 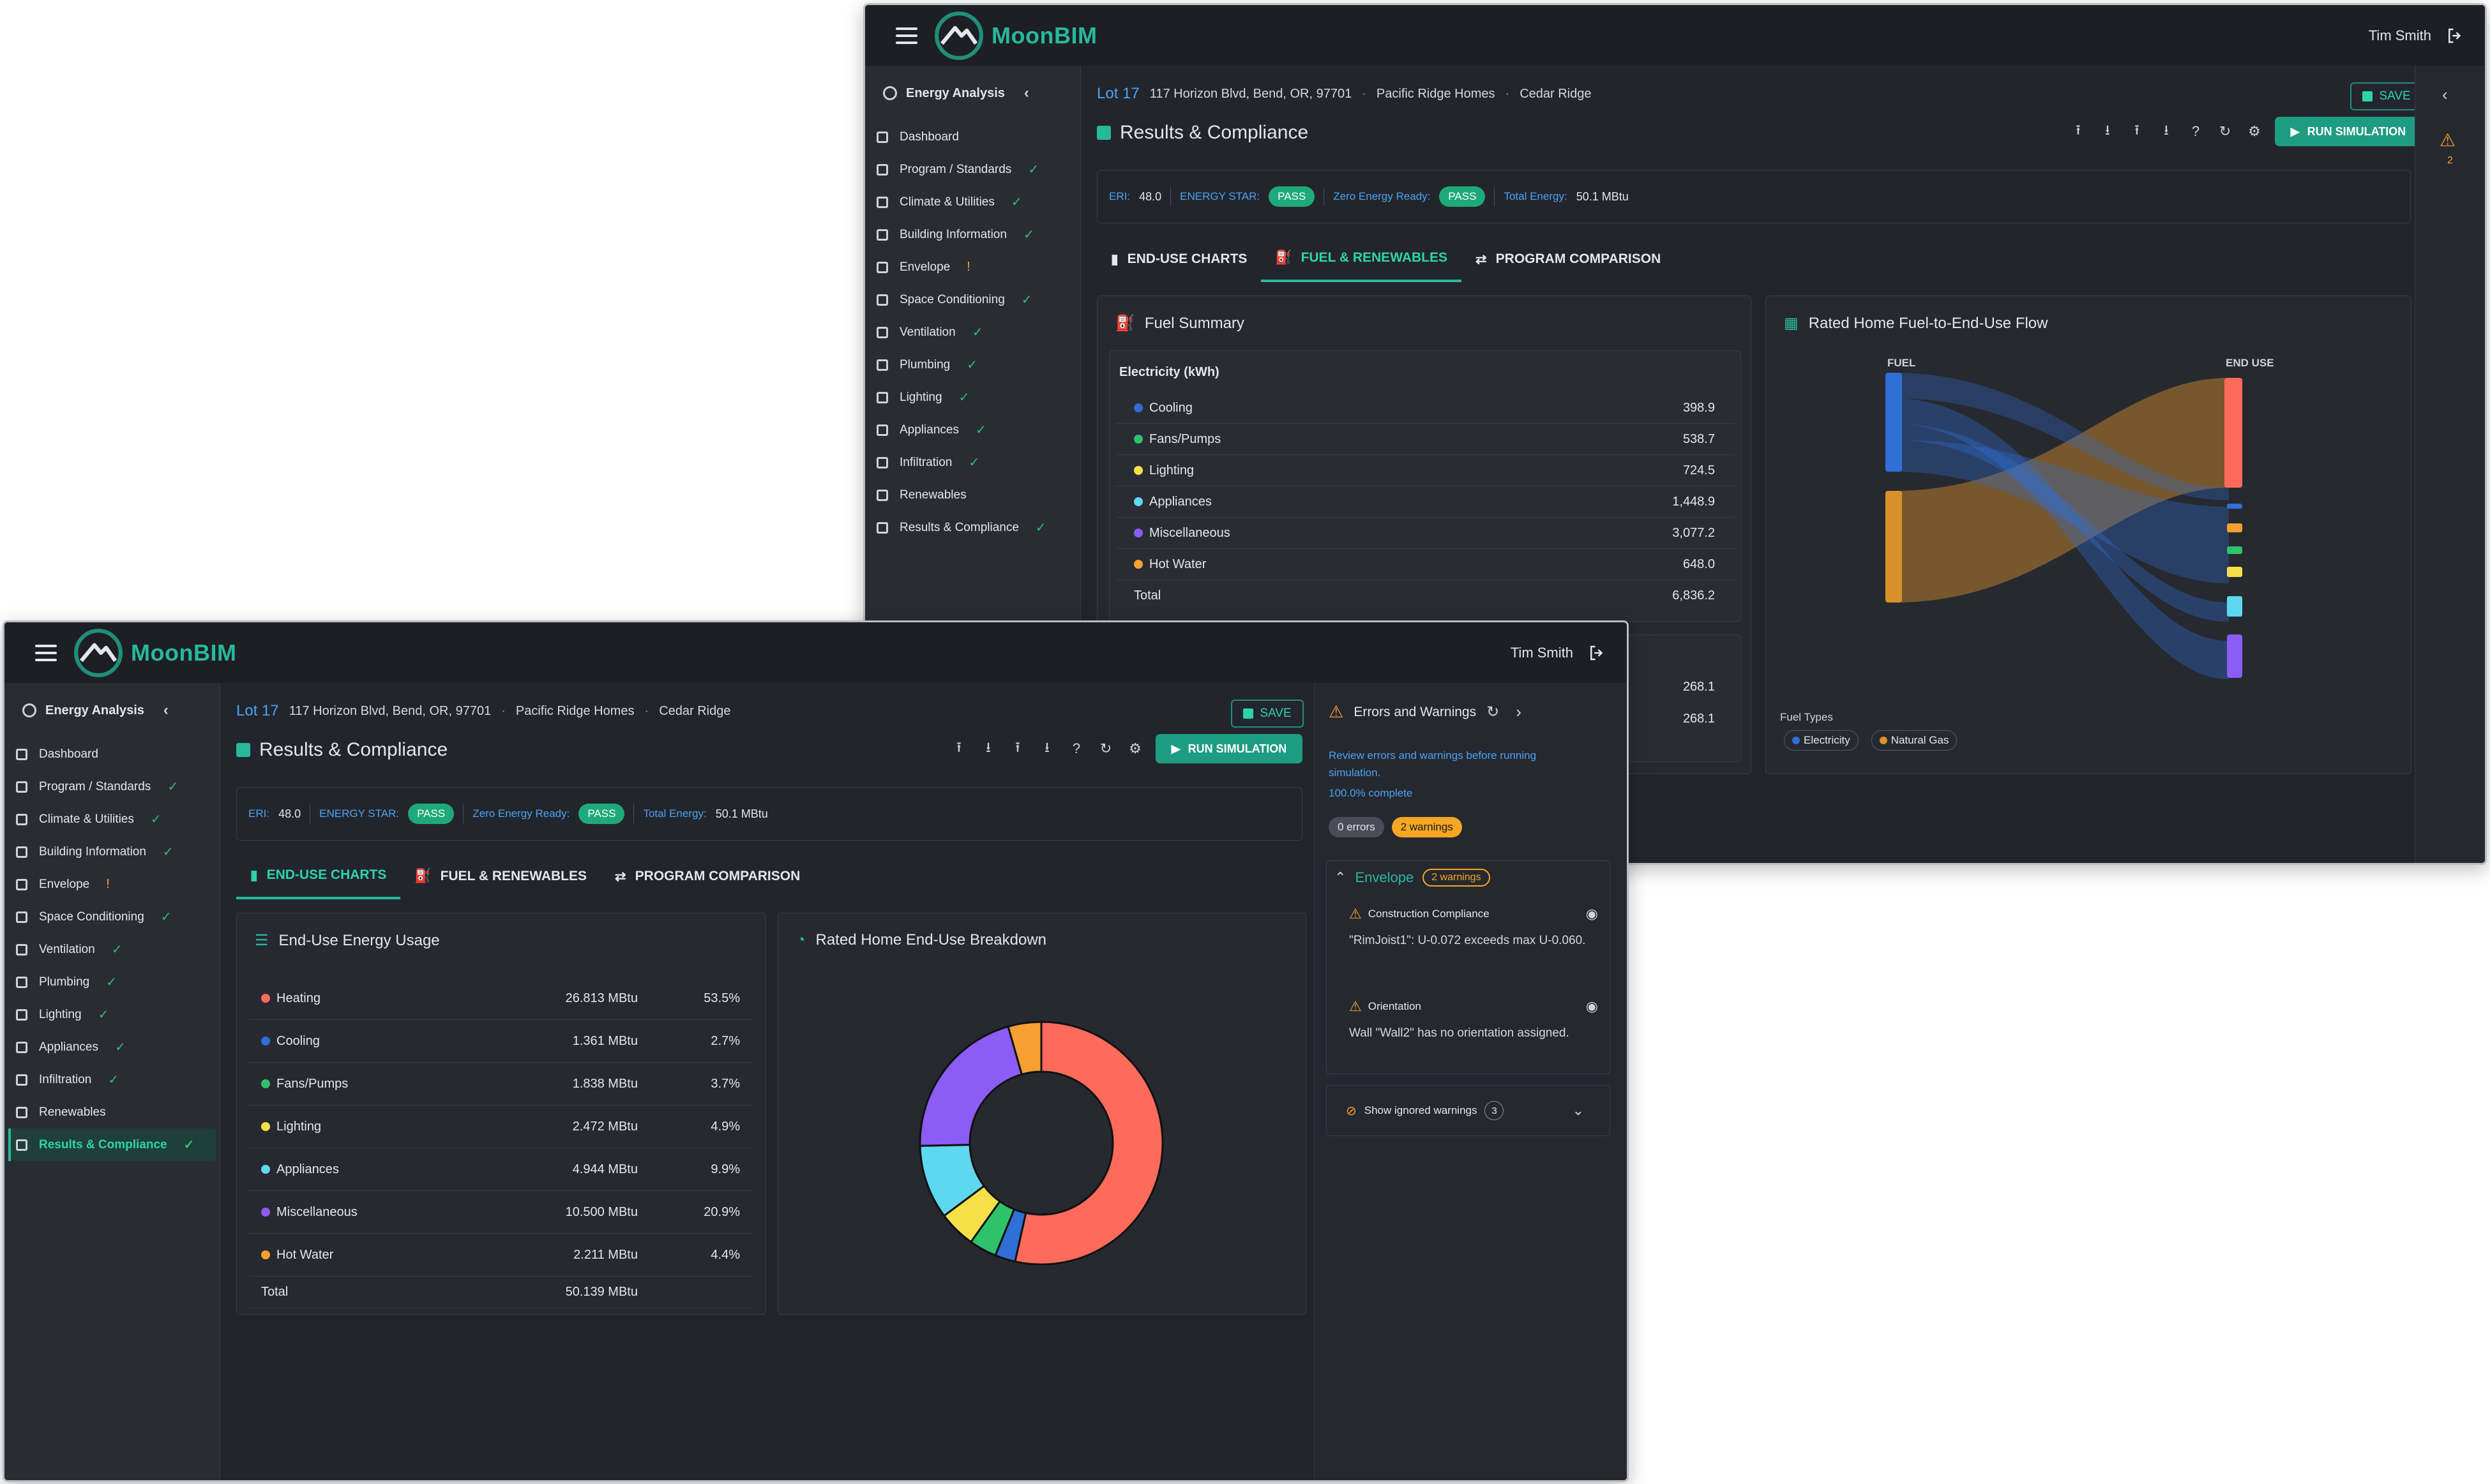 What do you see at coordinates (1518, 711) in the screenshot?
I see `chevron-right-icon: ›` at bounding box center [1518, 711].